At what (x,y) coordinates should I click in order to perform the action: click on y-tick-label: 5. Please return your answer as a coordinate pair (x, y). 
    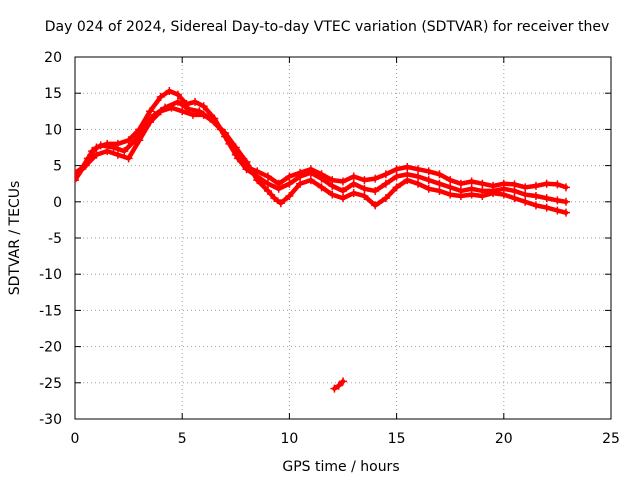
    Looking at the image, I should click on (57, 167).